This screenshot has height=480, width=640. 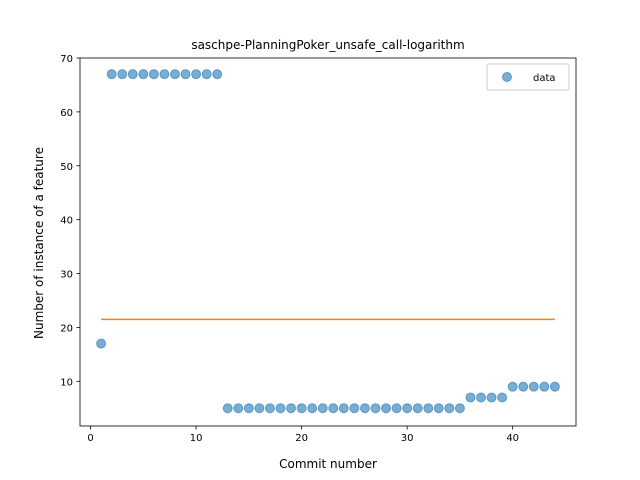 I want to click on y-tick-label: 10, so click(x=66, y=382).